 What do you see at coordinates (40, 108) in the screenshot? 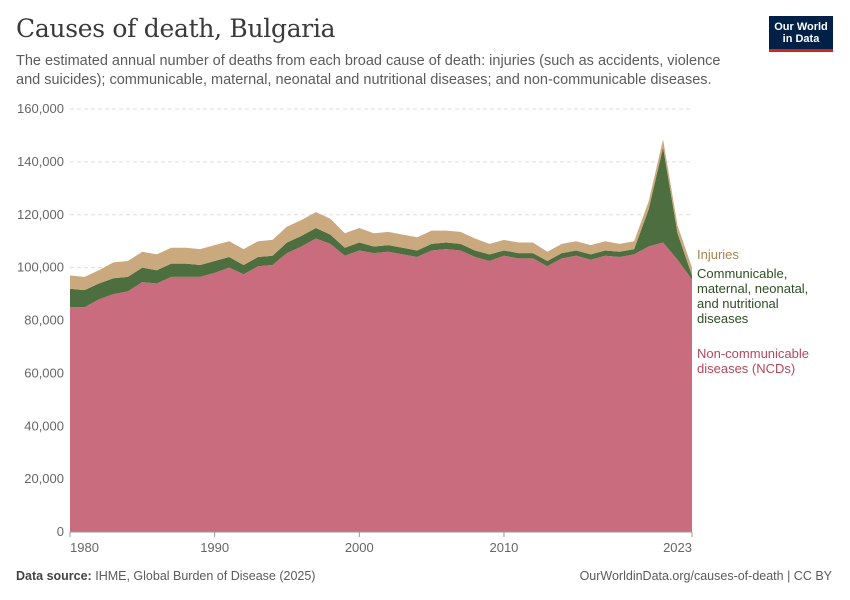
I see `y-tick-label: 160,000` at bounding box center [40, 108].